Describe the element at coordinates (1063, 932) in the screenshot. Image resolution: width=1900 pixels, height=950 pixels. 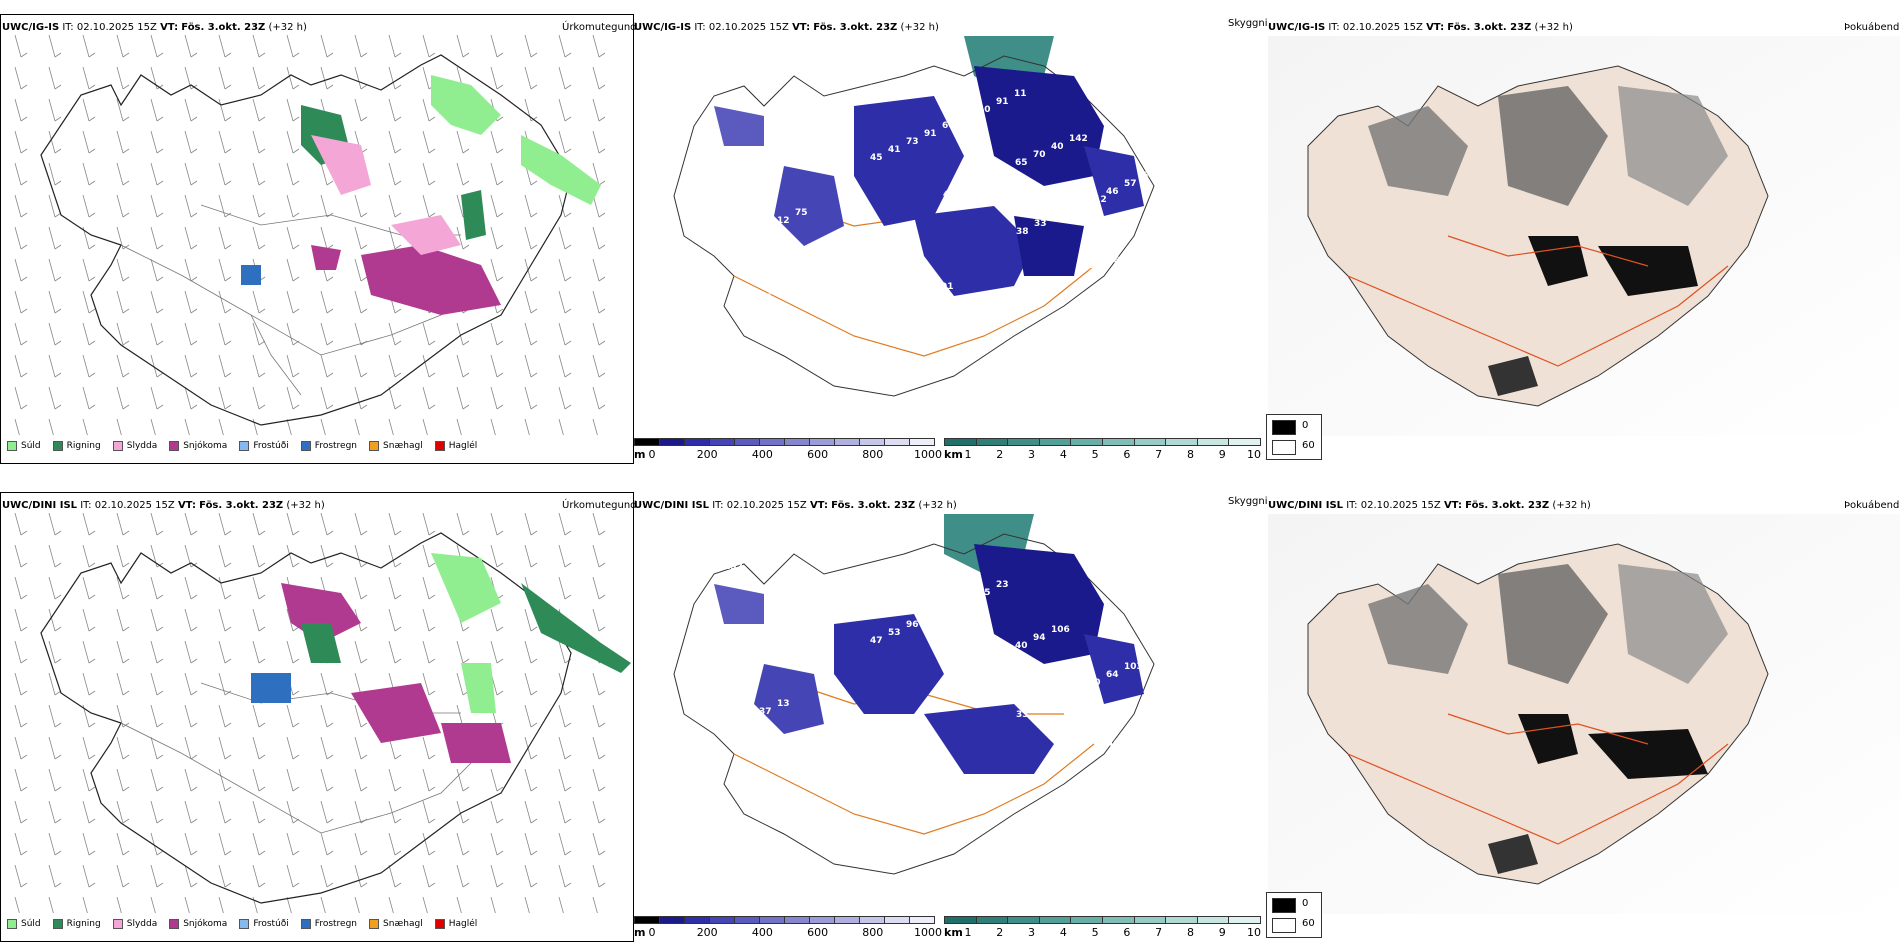
I see `colorbar-tick: 4` at that location.